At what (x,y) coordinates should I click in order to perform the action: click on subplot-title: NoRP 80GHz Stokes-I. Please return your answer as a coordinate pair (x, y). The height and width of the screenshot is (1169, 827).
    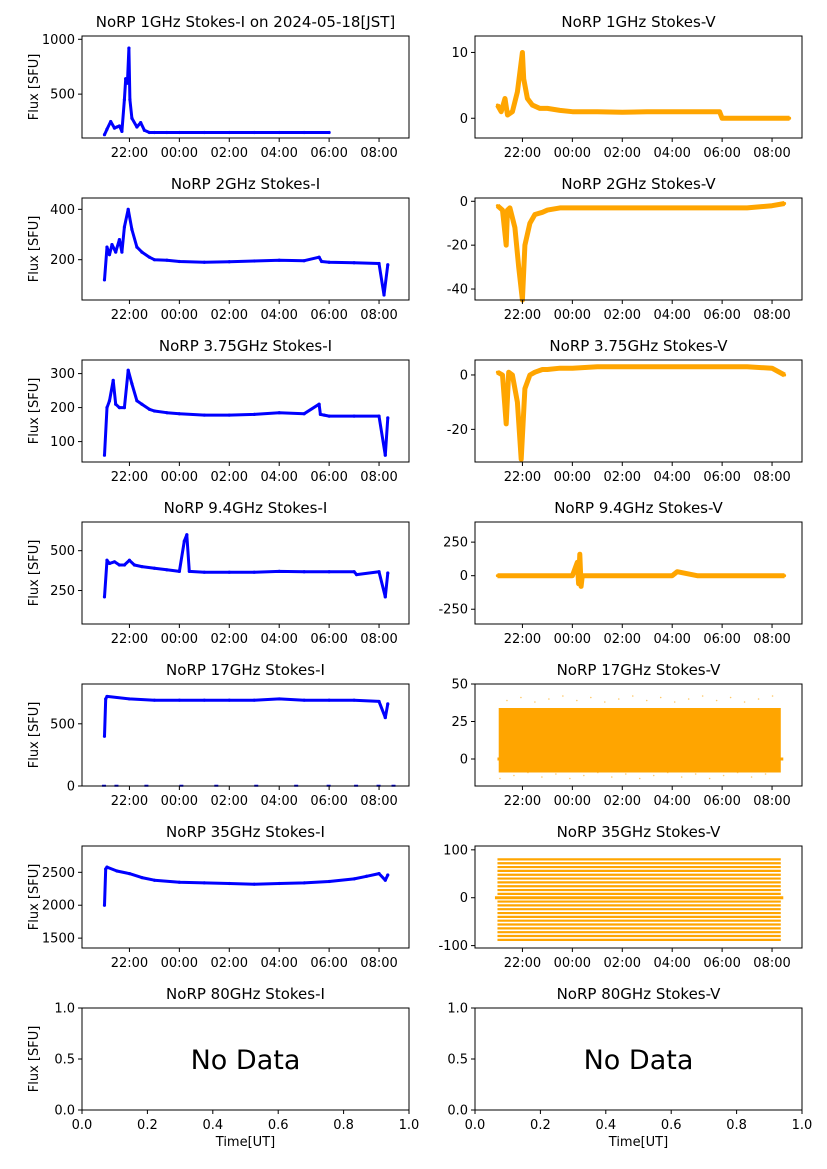
    Looking at the image, I should click on (245, 994).